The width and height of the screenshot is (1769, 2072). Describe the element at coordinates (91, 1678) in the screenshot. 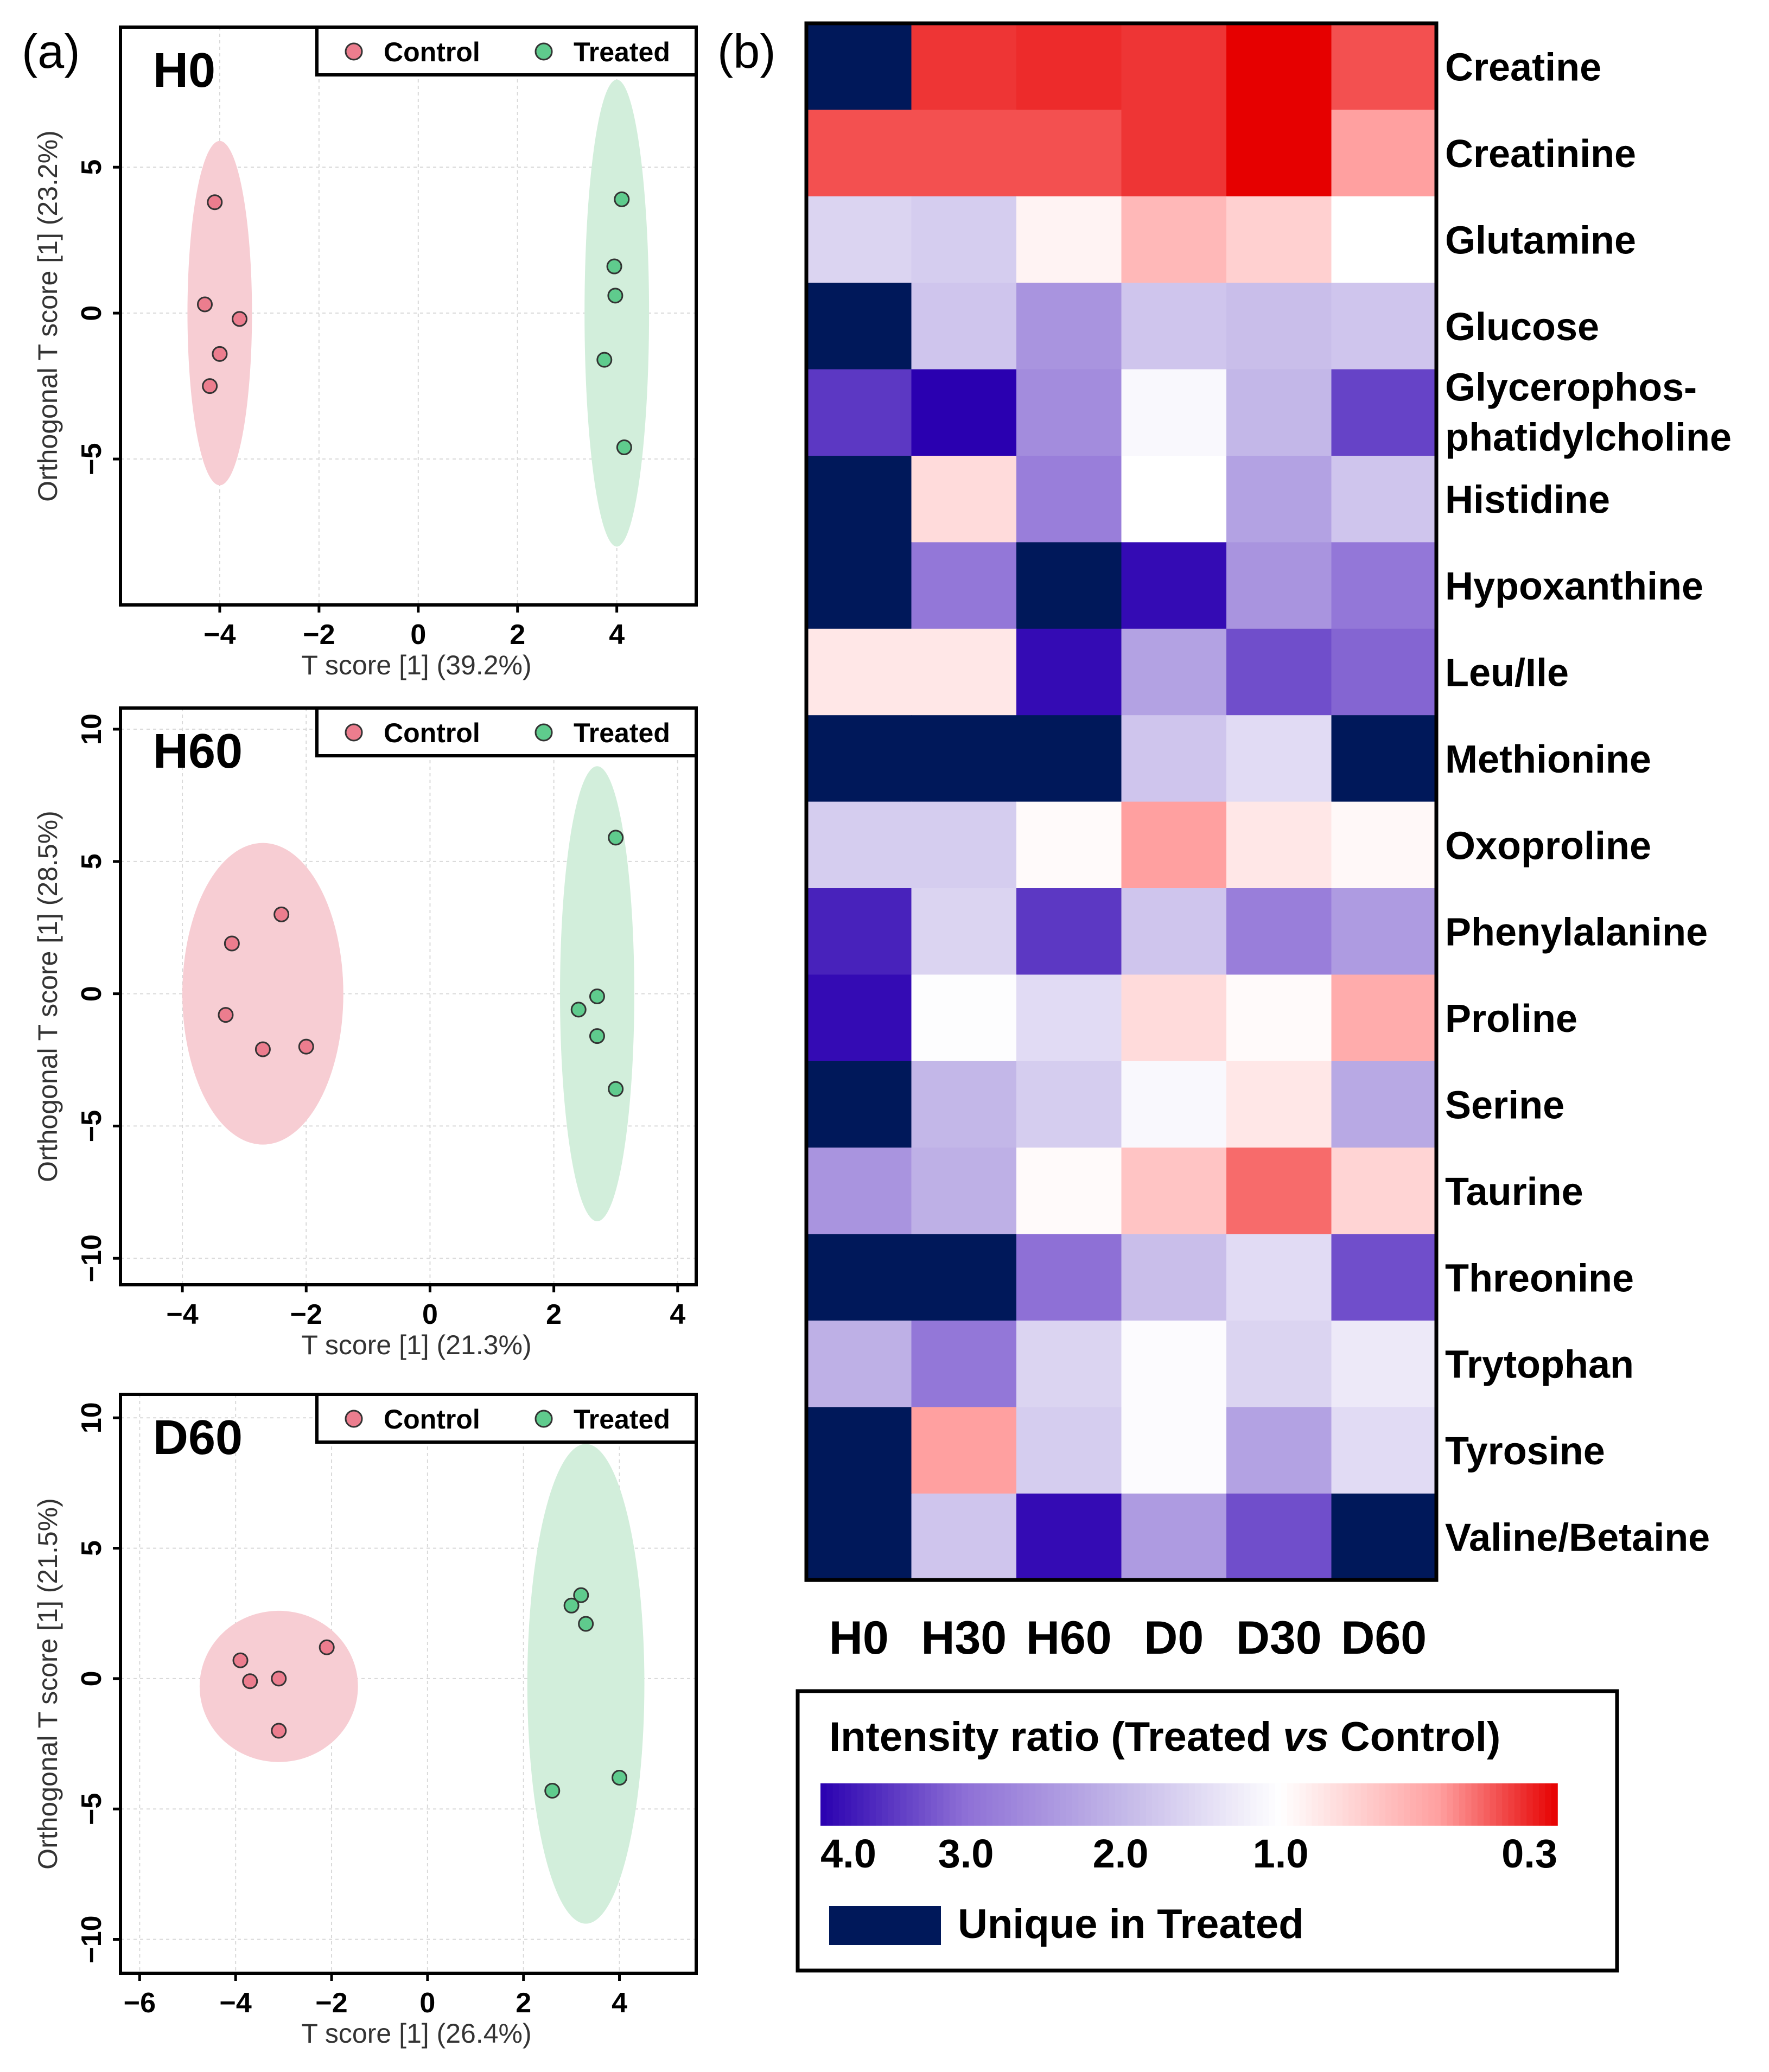

I see `y-tick-label: 0` at that location.